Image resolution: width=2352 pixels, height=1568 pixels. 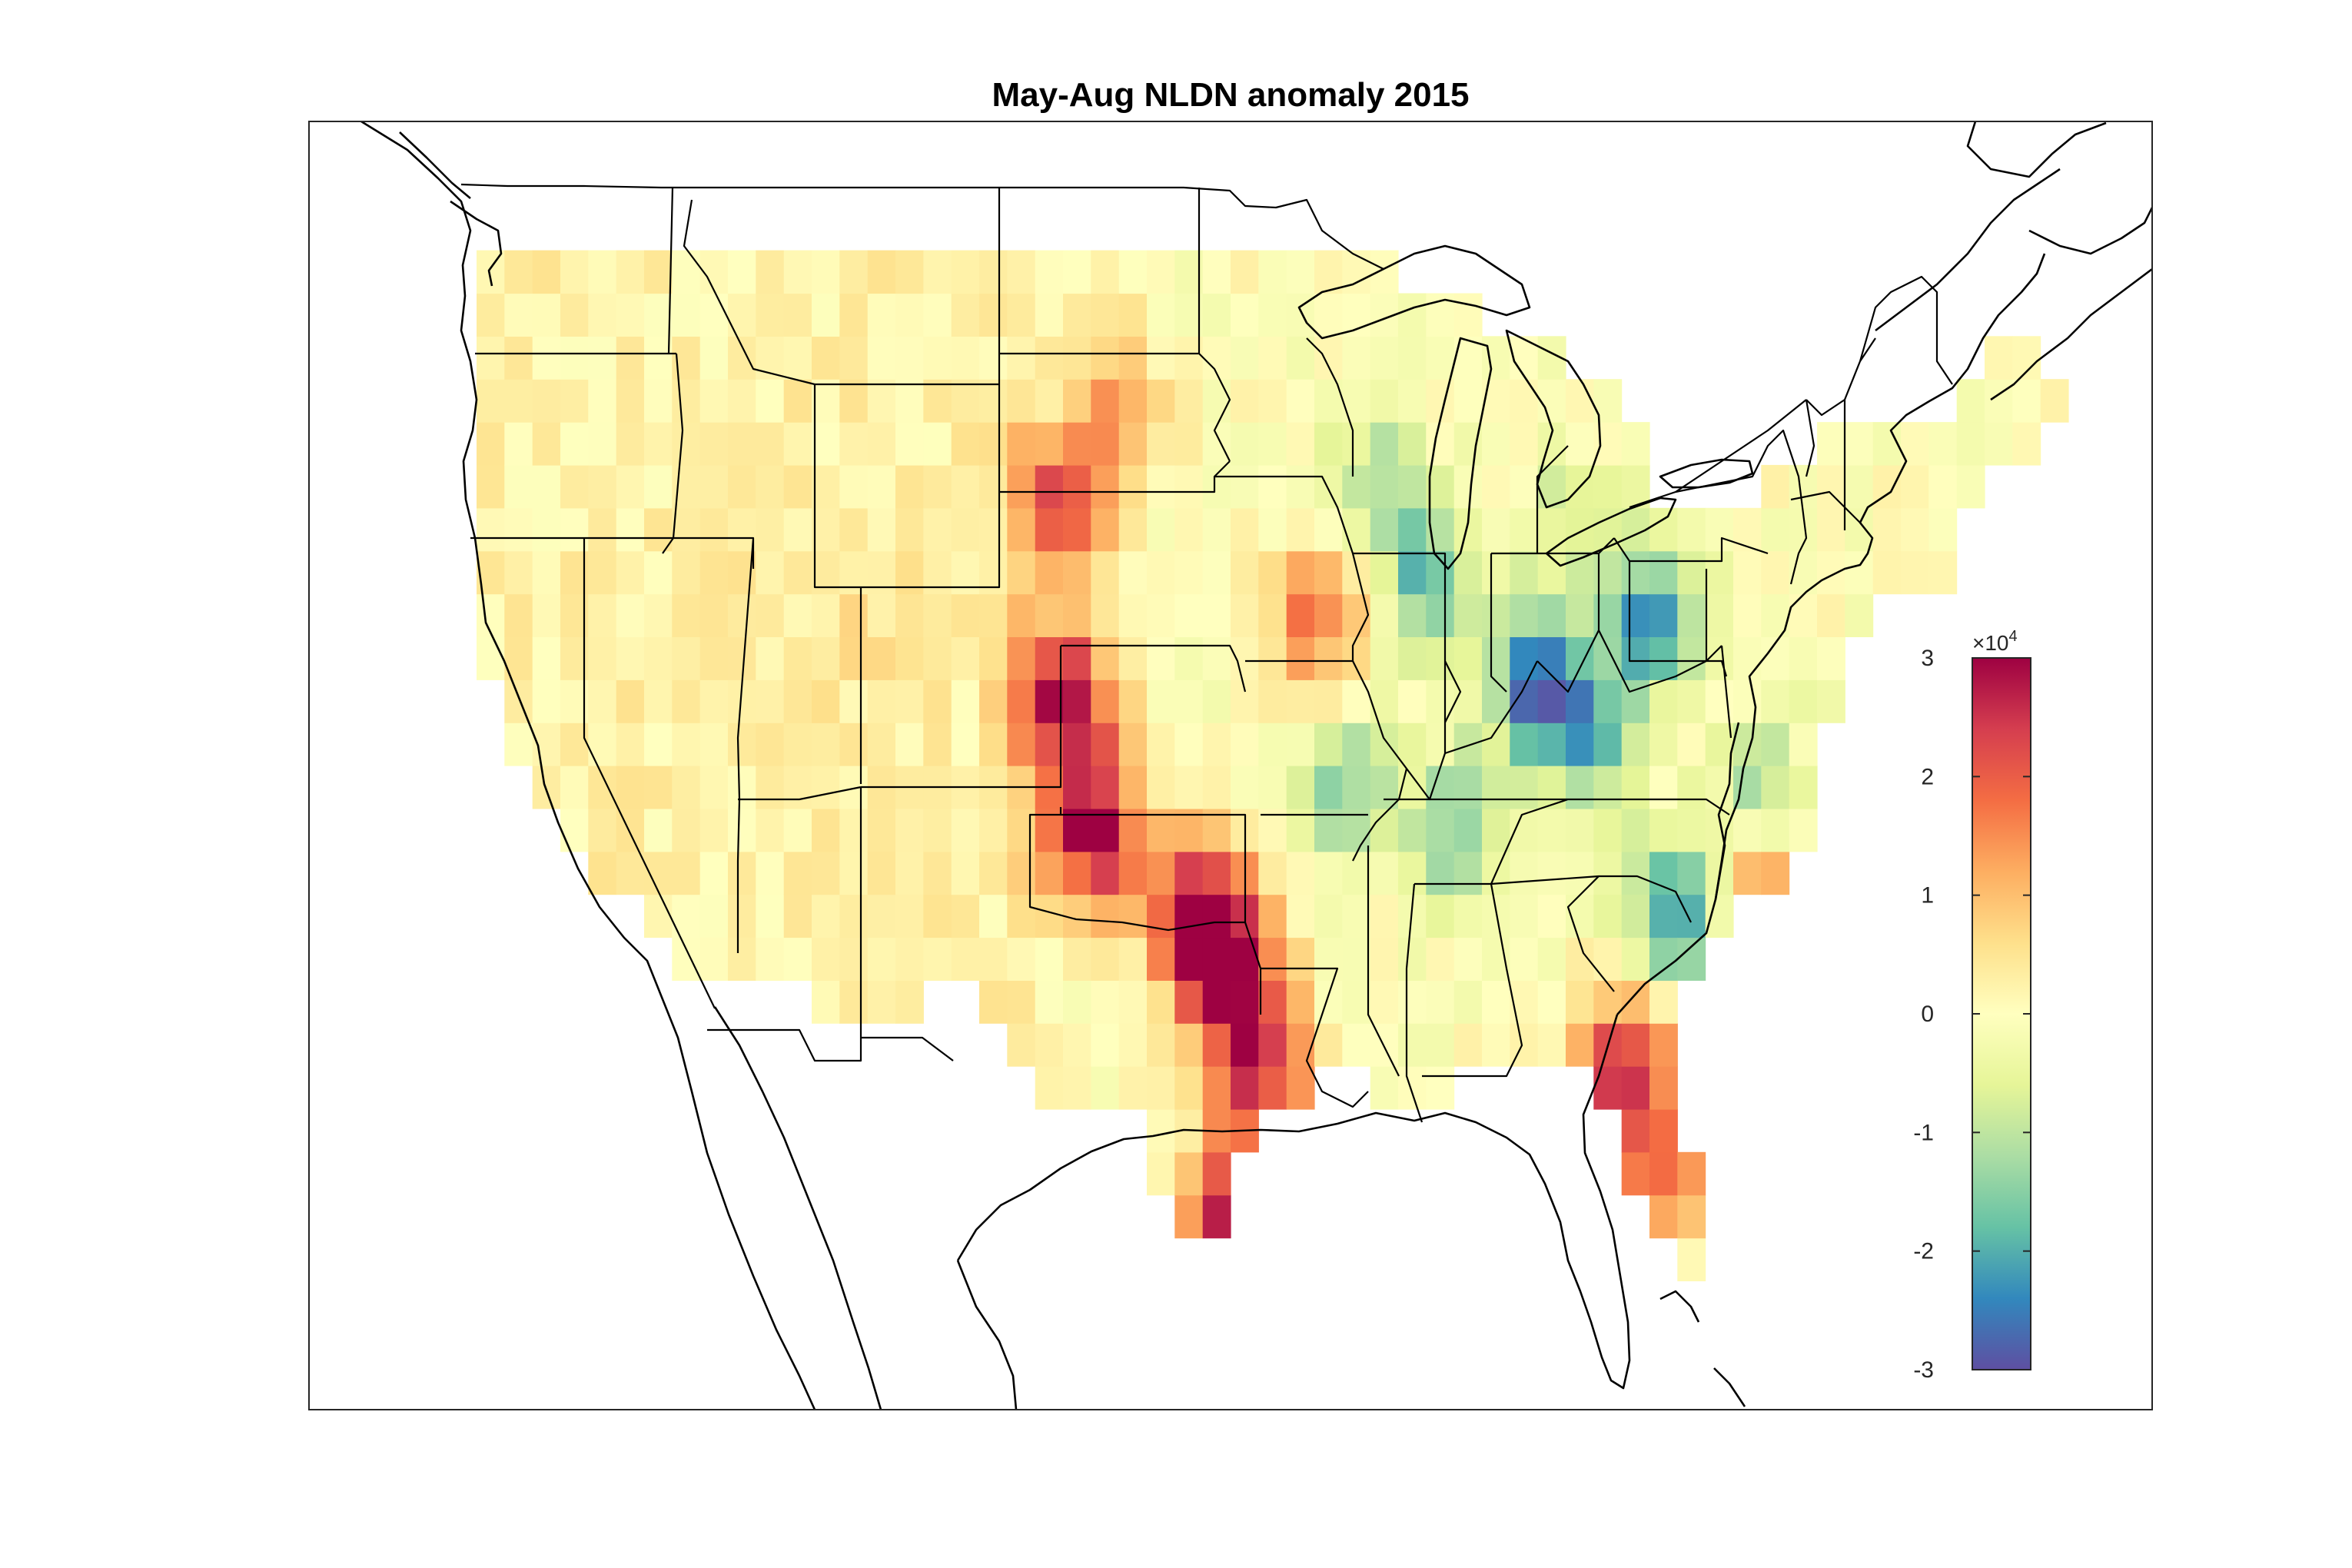 What do you see at coordinates (1928, 658) in the screenshot?
I see `colorbar-tick-label: 3` at bounding box center [1928, 658].